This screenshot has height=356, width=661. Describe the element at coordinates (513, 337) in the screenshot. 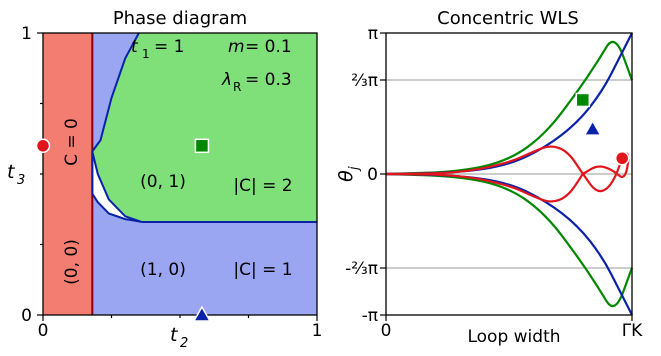

I see `wls-xlabel: Loop width` at that location.